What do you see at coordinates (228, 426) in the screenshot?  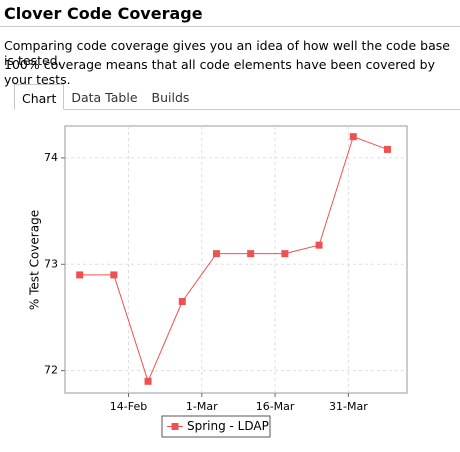 I see `legend-label: Spring - LDAP` at bounding box center [228, 426].